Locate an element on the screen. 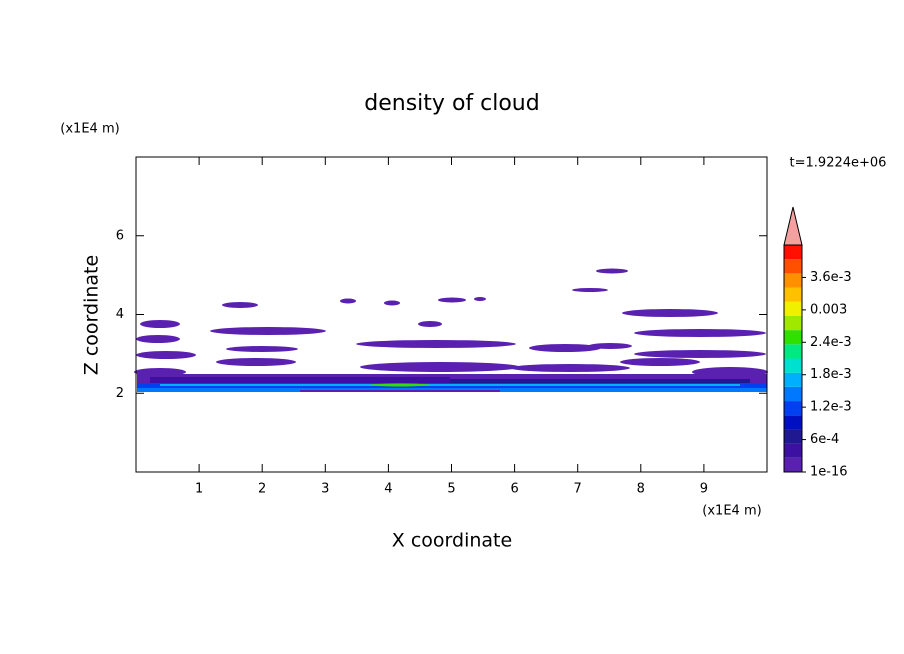 This screenshot has width=904, height=654. colorbar-extend is located at coordinates (793, 226).